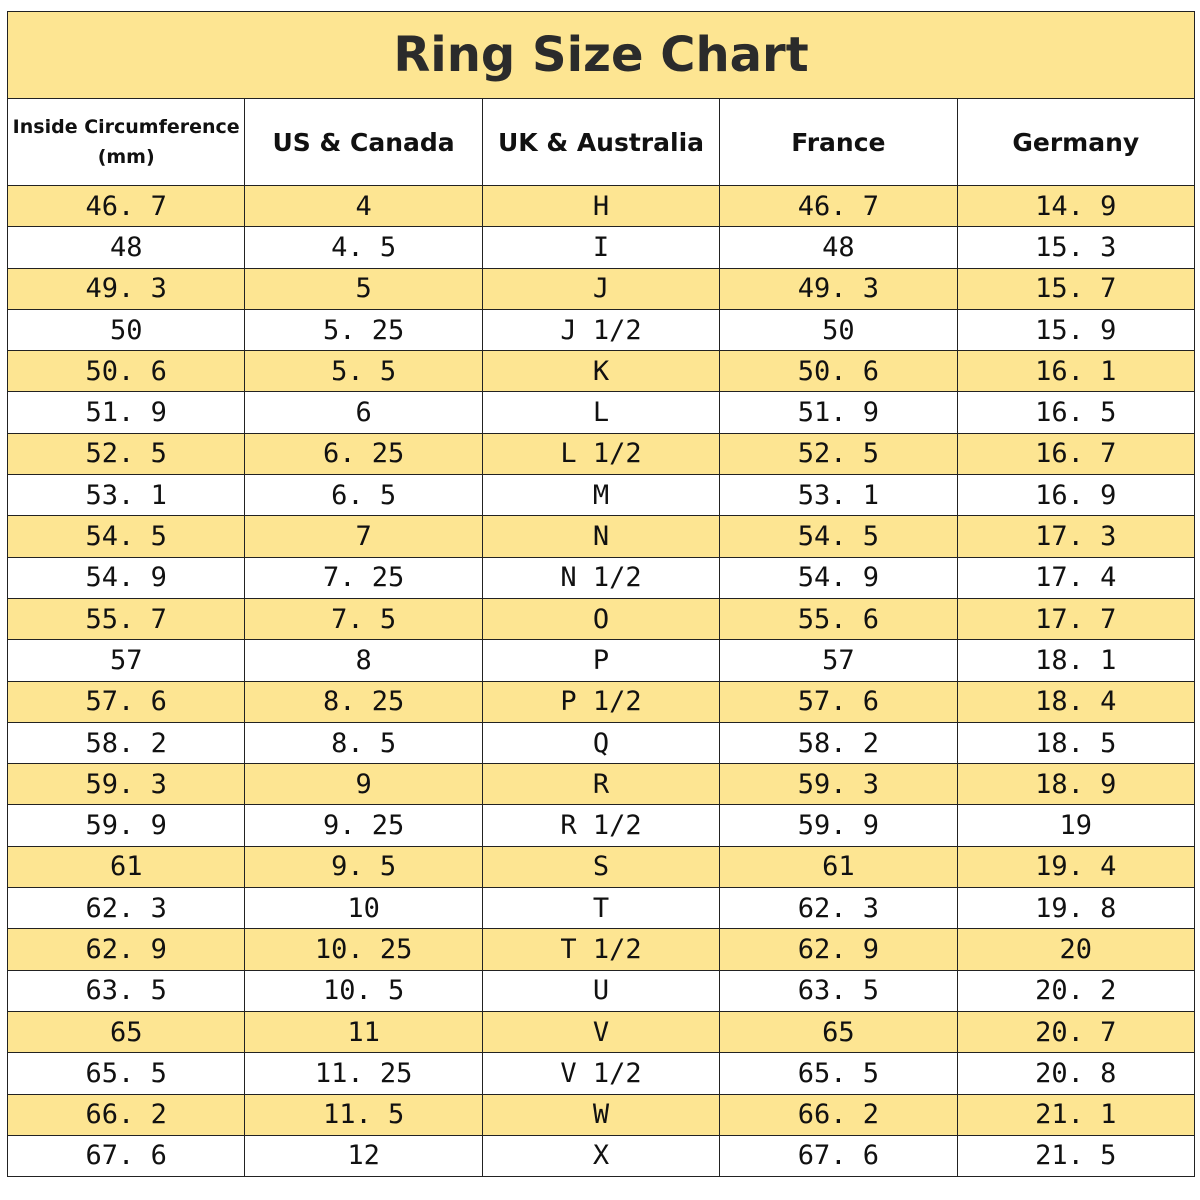  Describe the element at coordinates (363, 454) in the screenshot. I see `cell-us-canada: 6. 25` at that location.